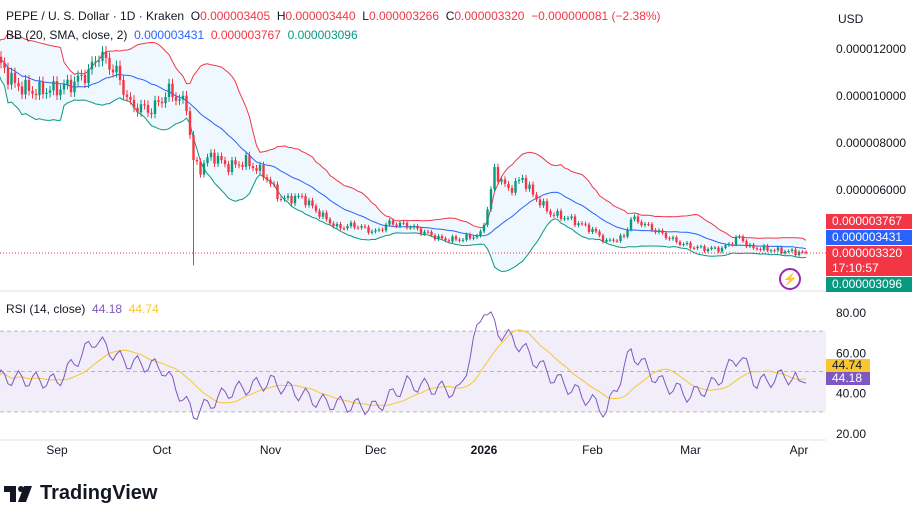 The image size is (912, 527). Describe the element at coordinates (484, 450) in the screenshot. I see `time-tick-label: 2026` at that location.